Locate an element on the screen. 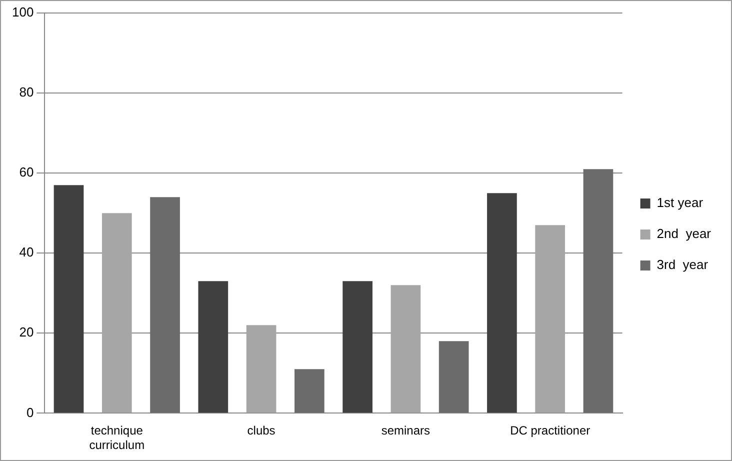 This screenshot has height=461, width=732. y-tick-label: 100 is located at coordinates (23, 12).